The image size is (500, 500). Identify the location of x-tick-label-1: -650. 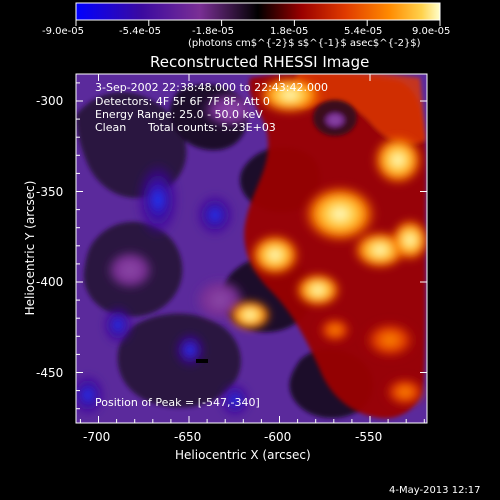
(188, 437).